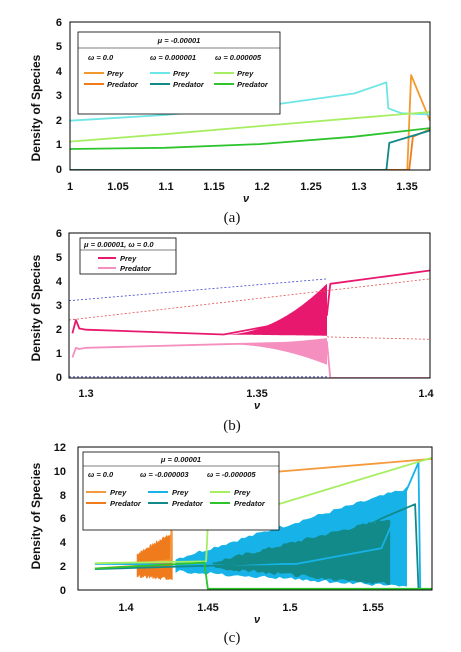  What do you see at coordinates (59, 282) in the screenshot?
I see `panel-b-ytick-4: 4` at bounding box center [59, 282].